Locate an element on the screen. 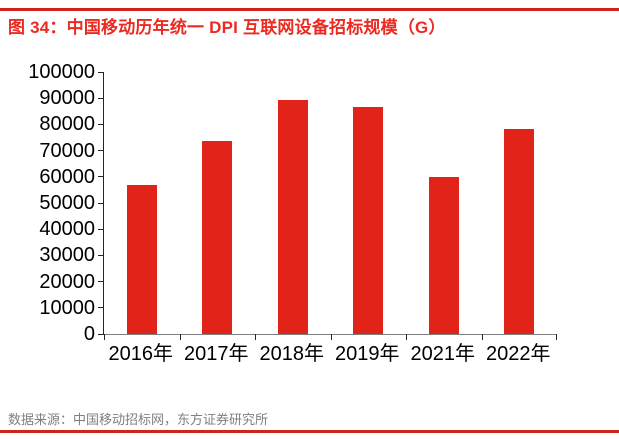  x-axis-tick-label: 2019年 is located at coordinates (367, 354).